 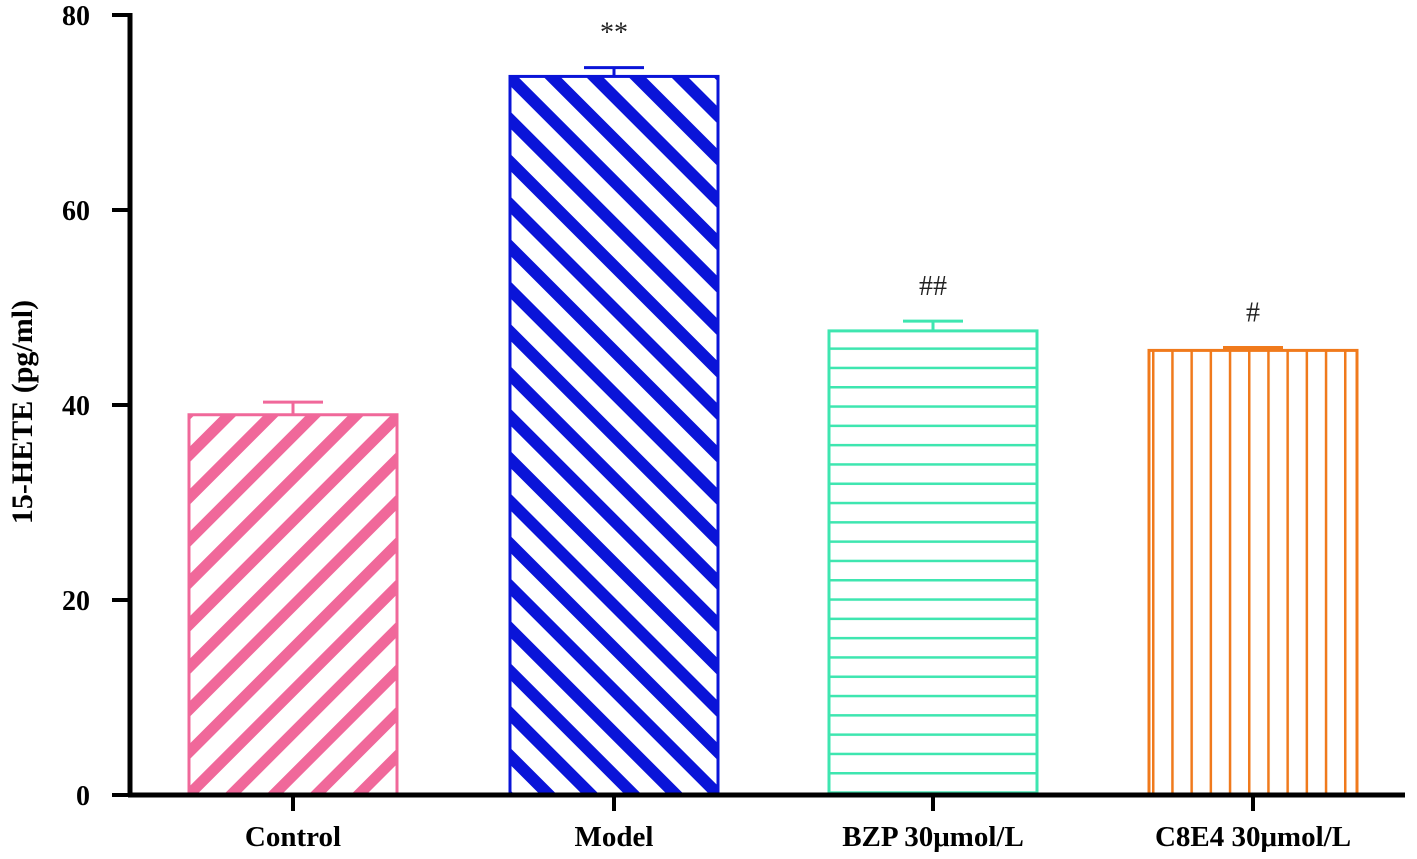 I want to click on y-tick-label-1: 20, so click(x=76, y=601).